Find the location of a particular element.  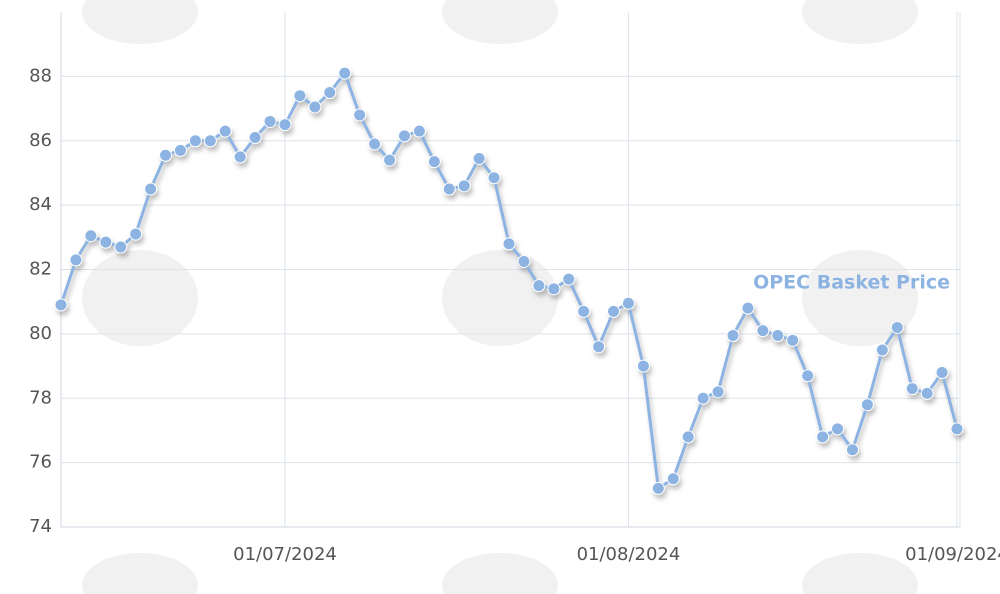

series-label: OPEC Basket Price is located at coordinates (851, 283).